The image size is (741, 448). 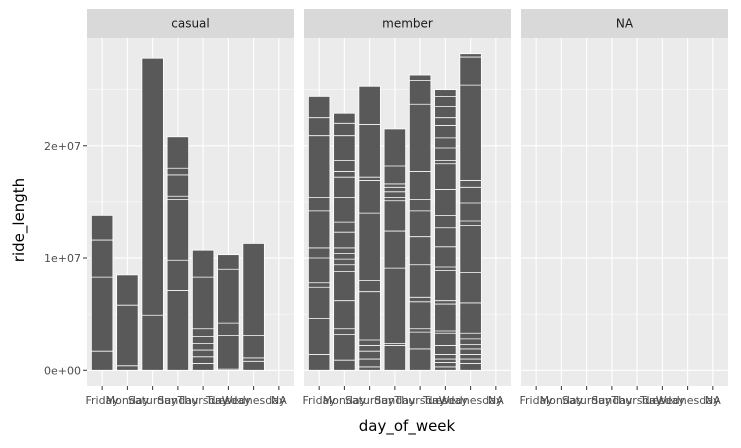 What do you see at coordinates (228, 312) in the screenshot?
I see `bar-casual-tuesday` at bounding box center [228, 312].